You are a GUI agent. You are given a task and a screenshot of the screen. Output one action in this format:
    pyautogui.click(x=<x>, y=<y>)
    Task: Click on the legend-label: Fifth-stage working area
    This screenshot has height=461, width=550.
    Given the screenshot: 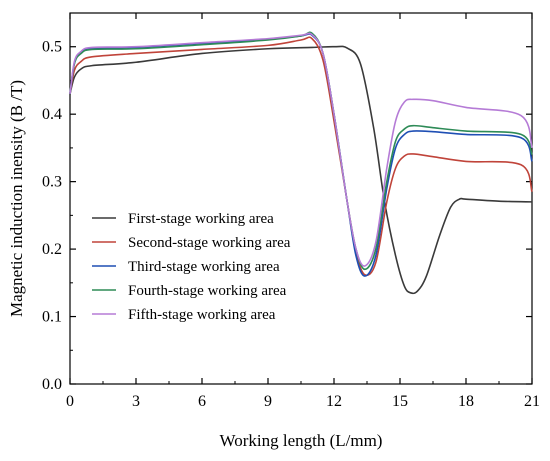 What is the action you would take?
    pyautogui.click(x=202, y=315)
    